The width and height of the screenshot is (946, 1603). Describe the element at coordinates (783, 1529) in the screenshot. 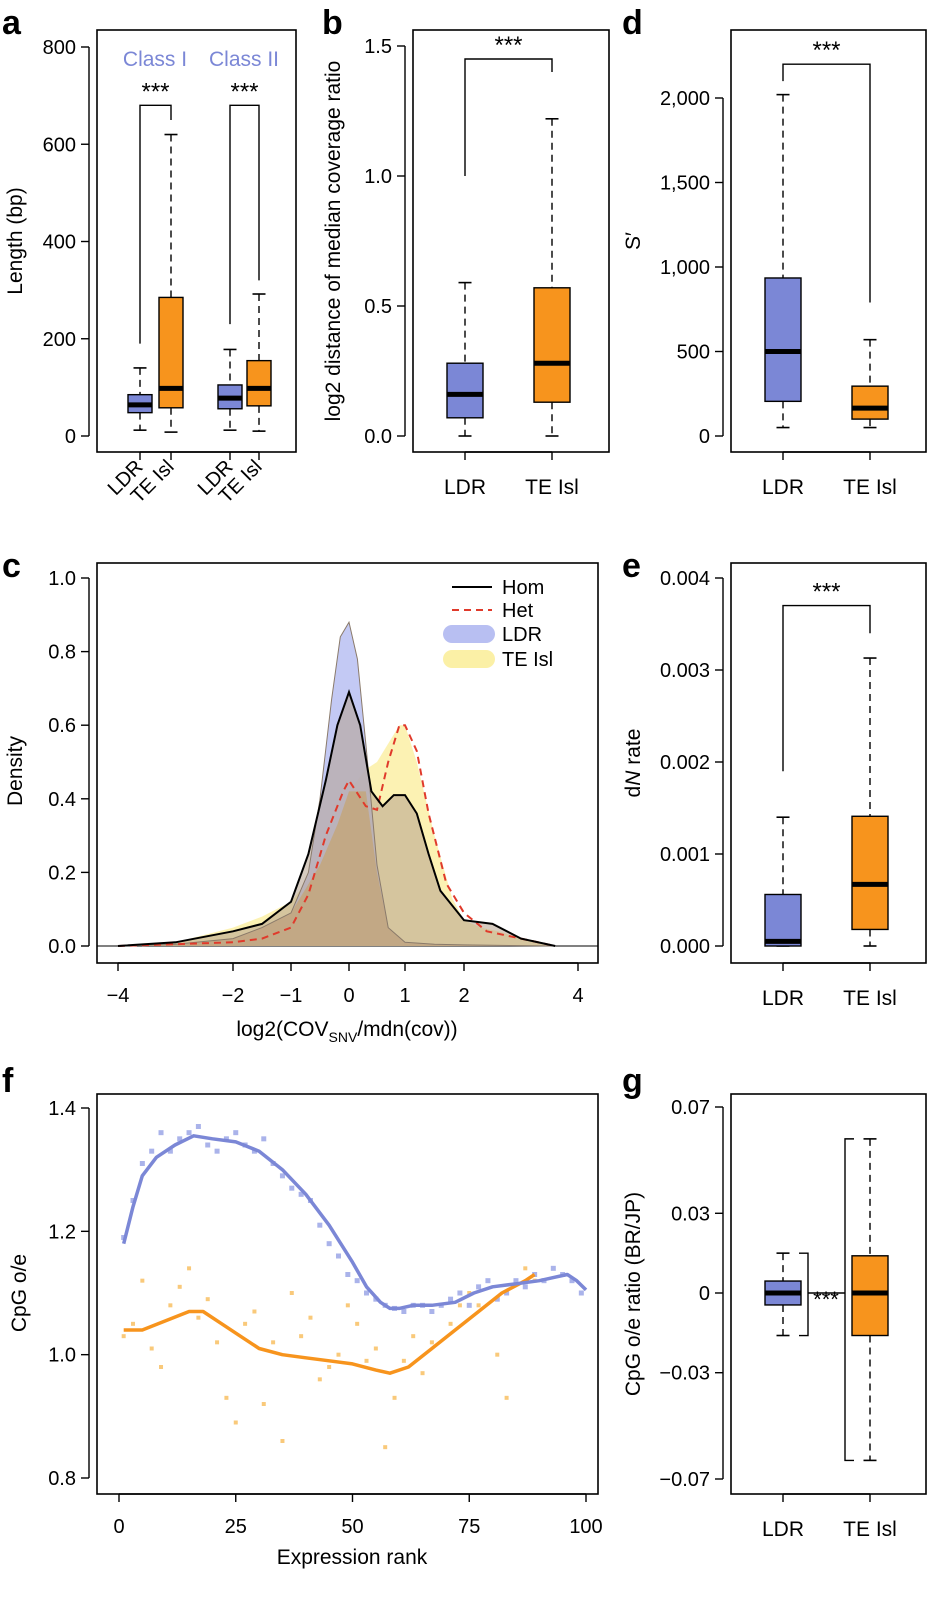

I see `x-tick-label: LDR` at that location.